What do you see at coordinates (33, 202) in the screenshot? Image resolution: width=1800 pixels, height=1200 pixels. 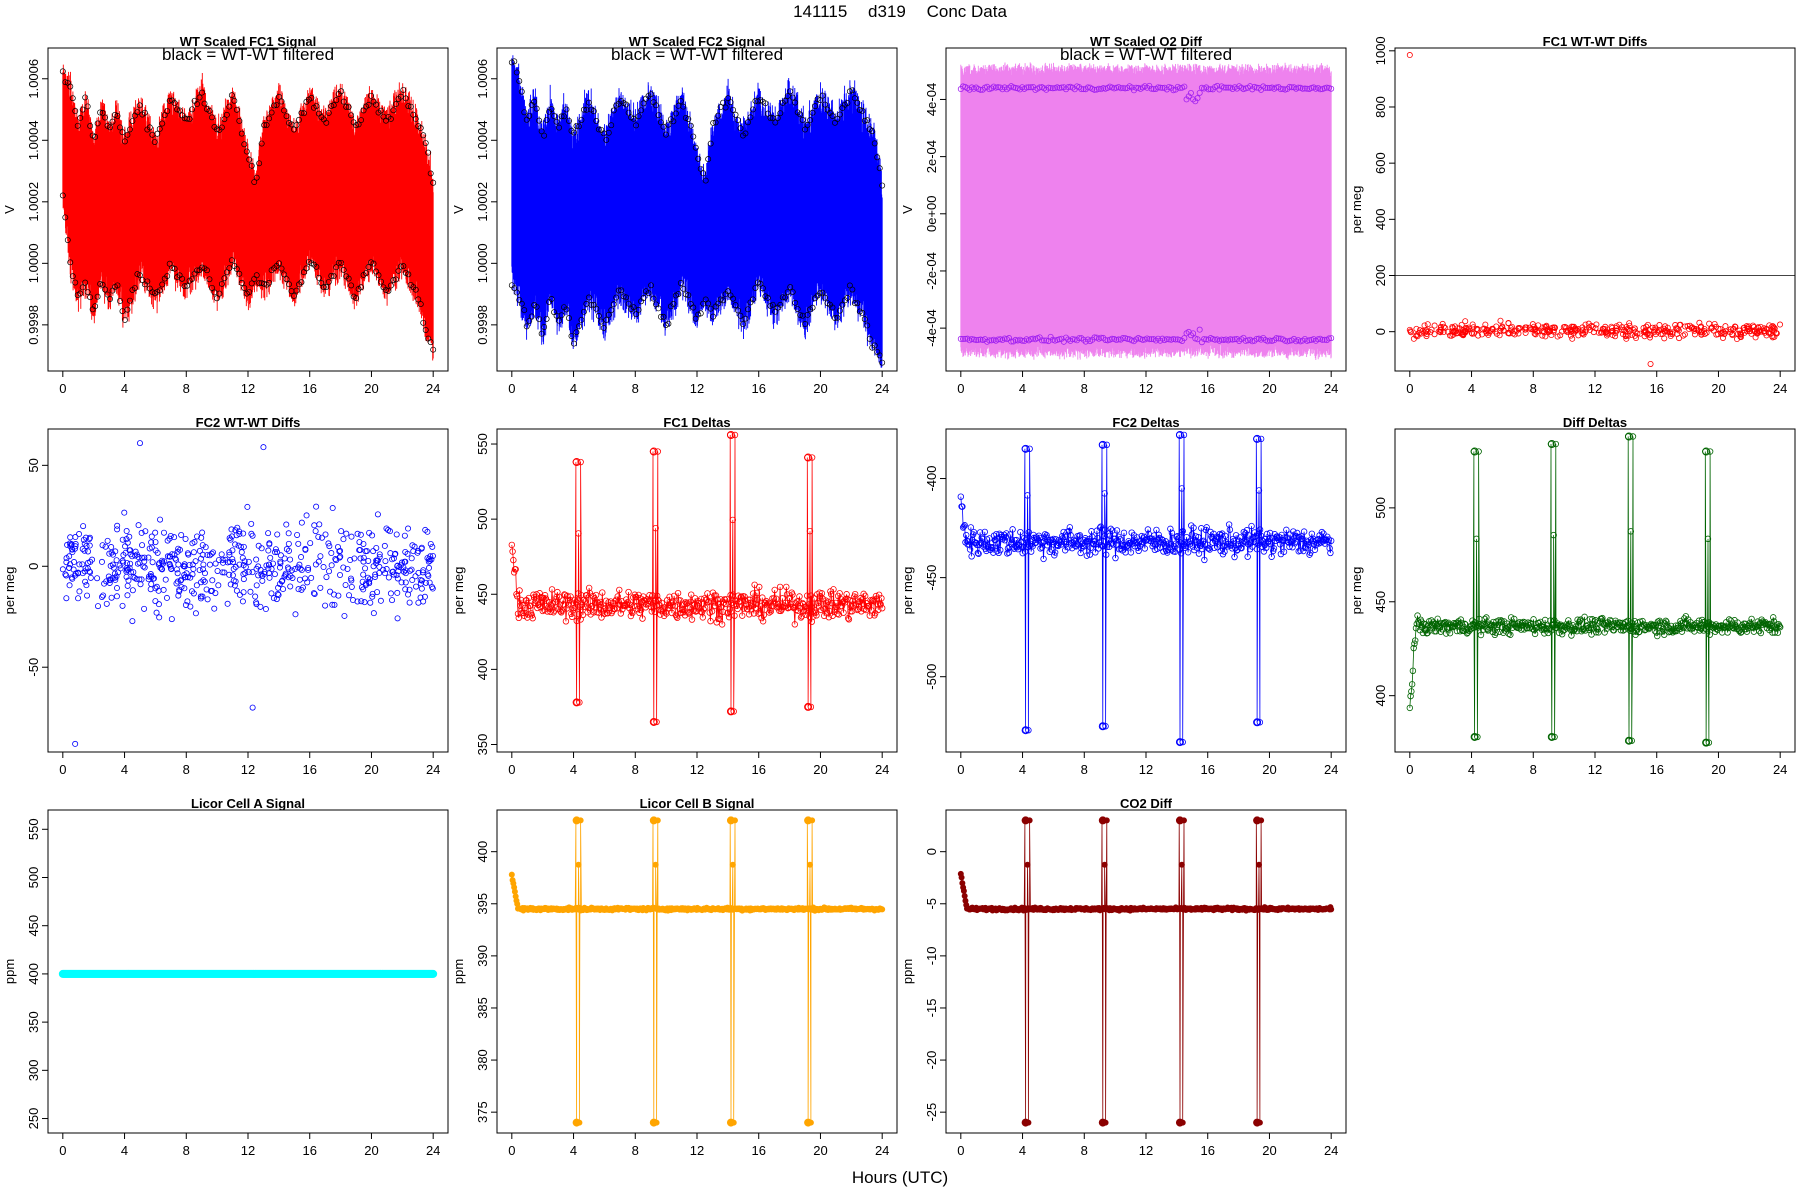 I see `y-tick-label: 1.0002` at bounding box center [33, 202].